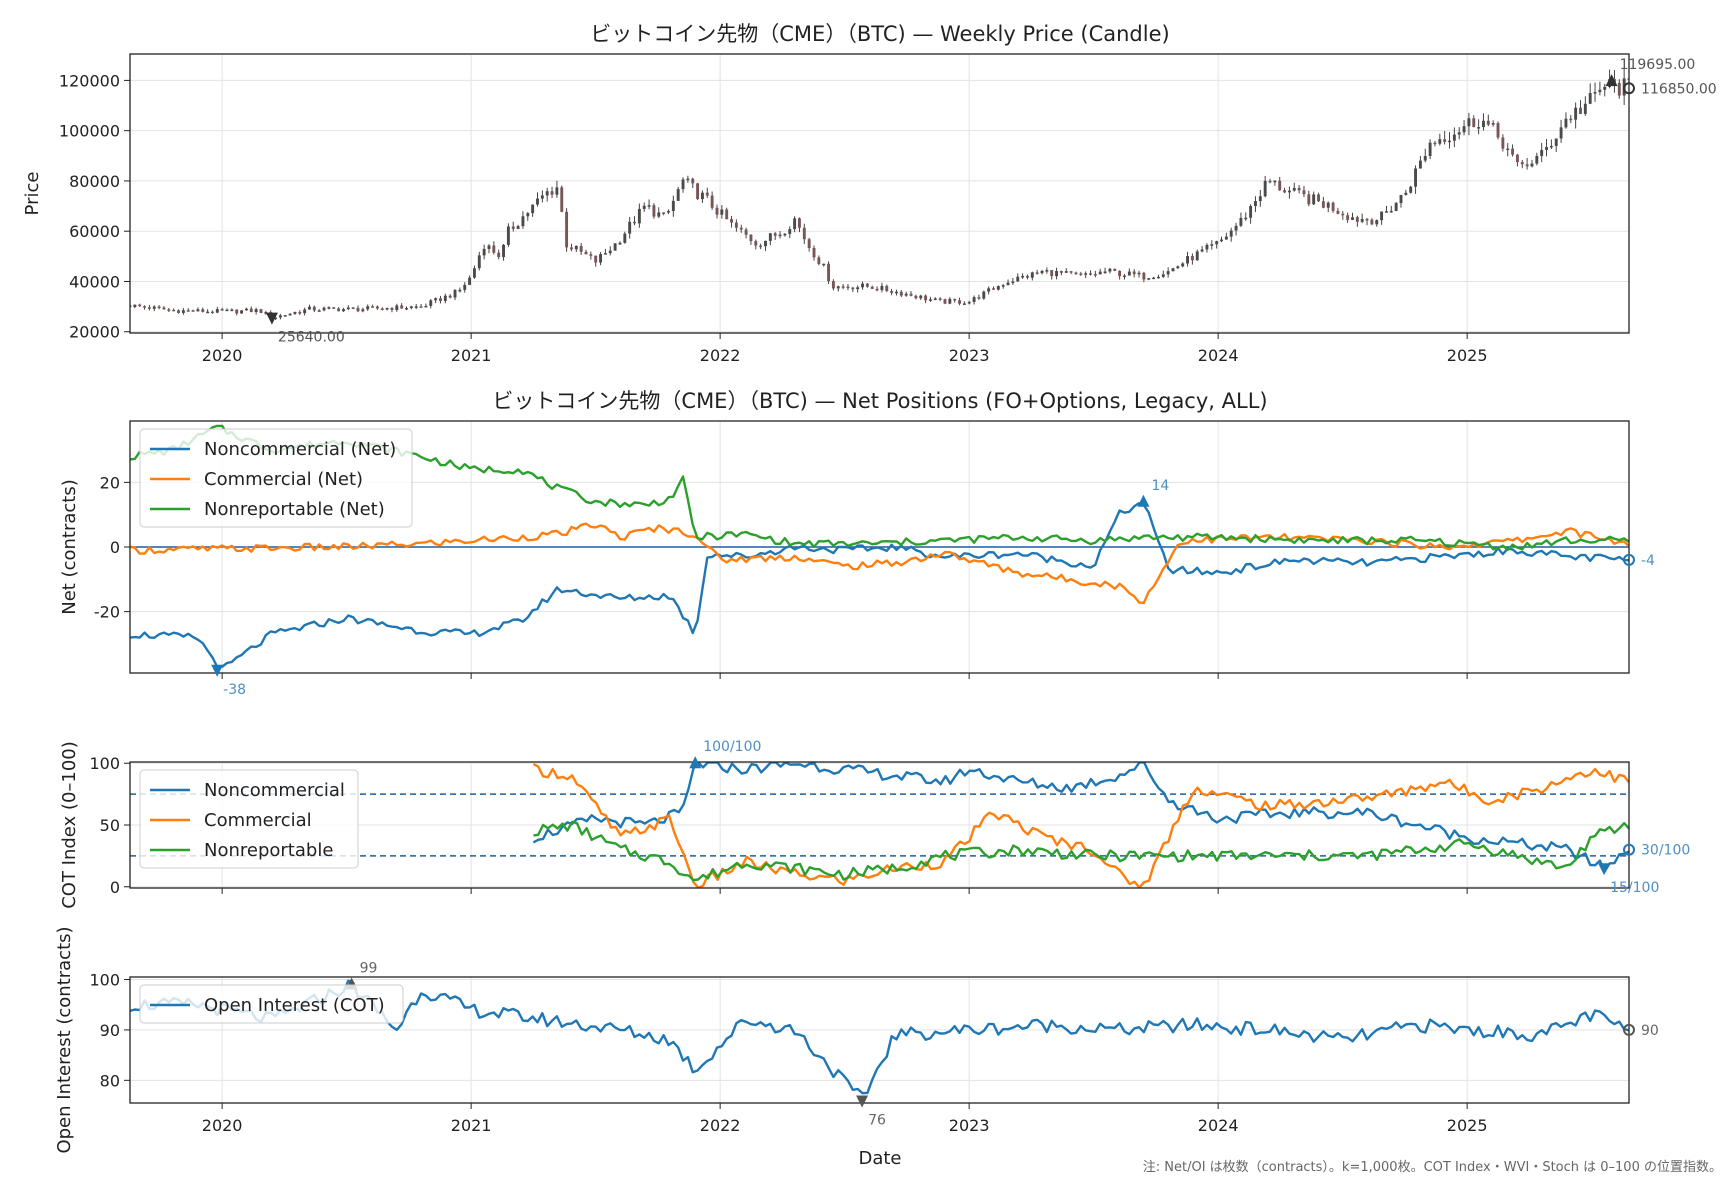 This screenshot has height=1180, width=1728. I want to click on annotation-label: 76, so click(877, 1120).